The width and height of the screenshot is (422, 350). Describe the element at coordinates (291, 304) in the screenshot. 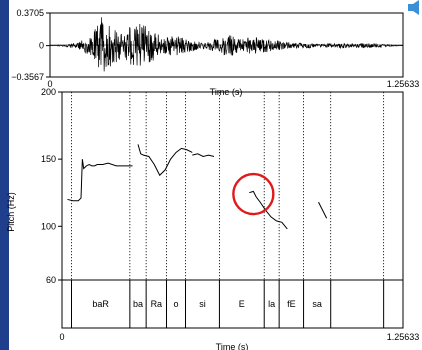

I see `tier-interval-label: fE` at that location.